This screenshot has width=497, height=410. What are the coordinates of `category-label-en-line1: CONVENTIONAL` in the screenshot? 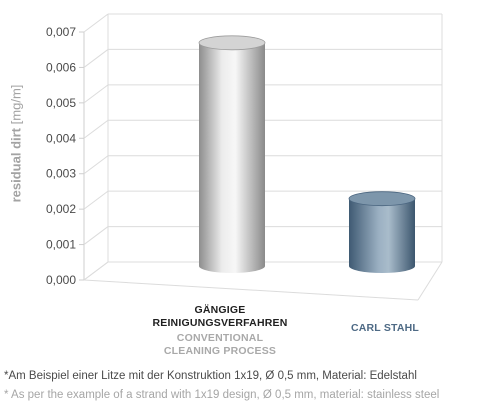 It's located at (220, 338).